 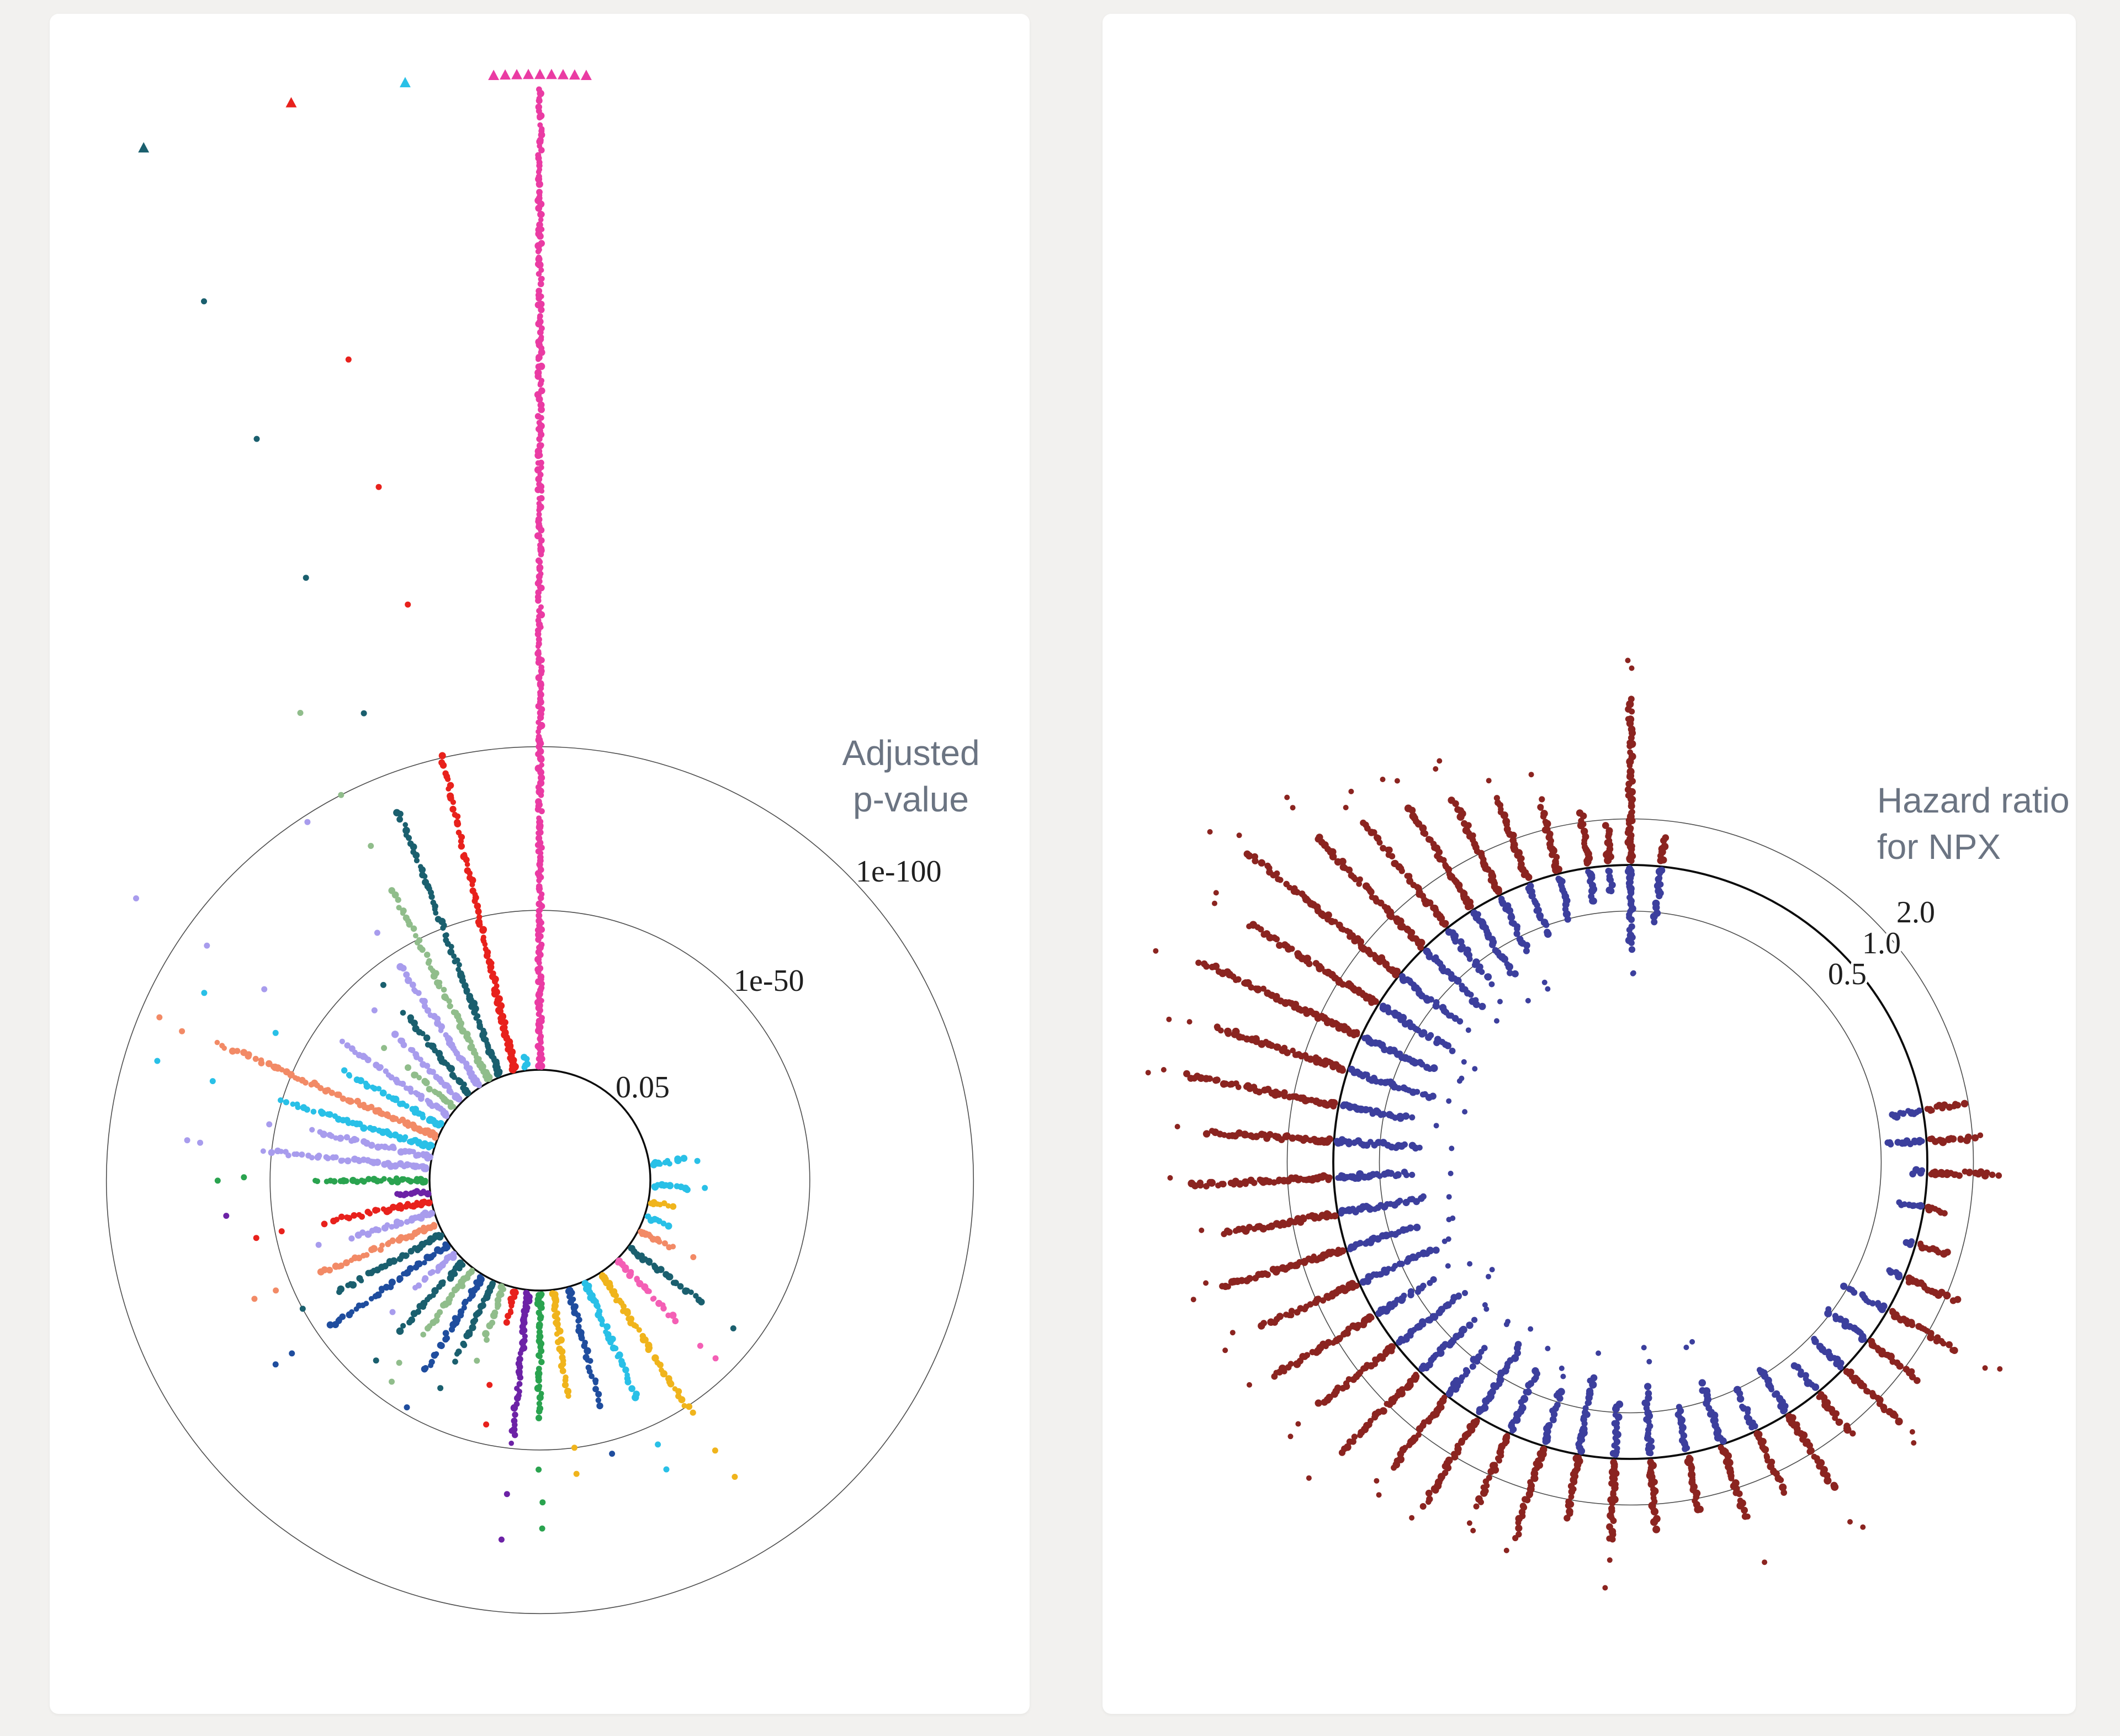 I want to click on pvalue-ring-label-0.05: 0.05, so click(x=643, y=1087).